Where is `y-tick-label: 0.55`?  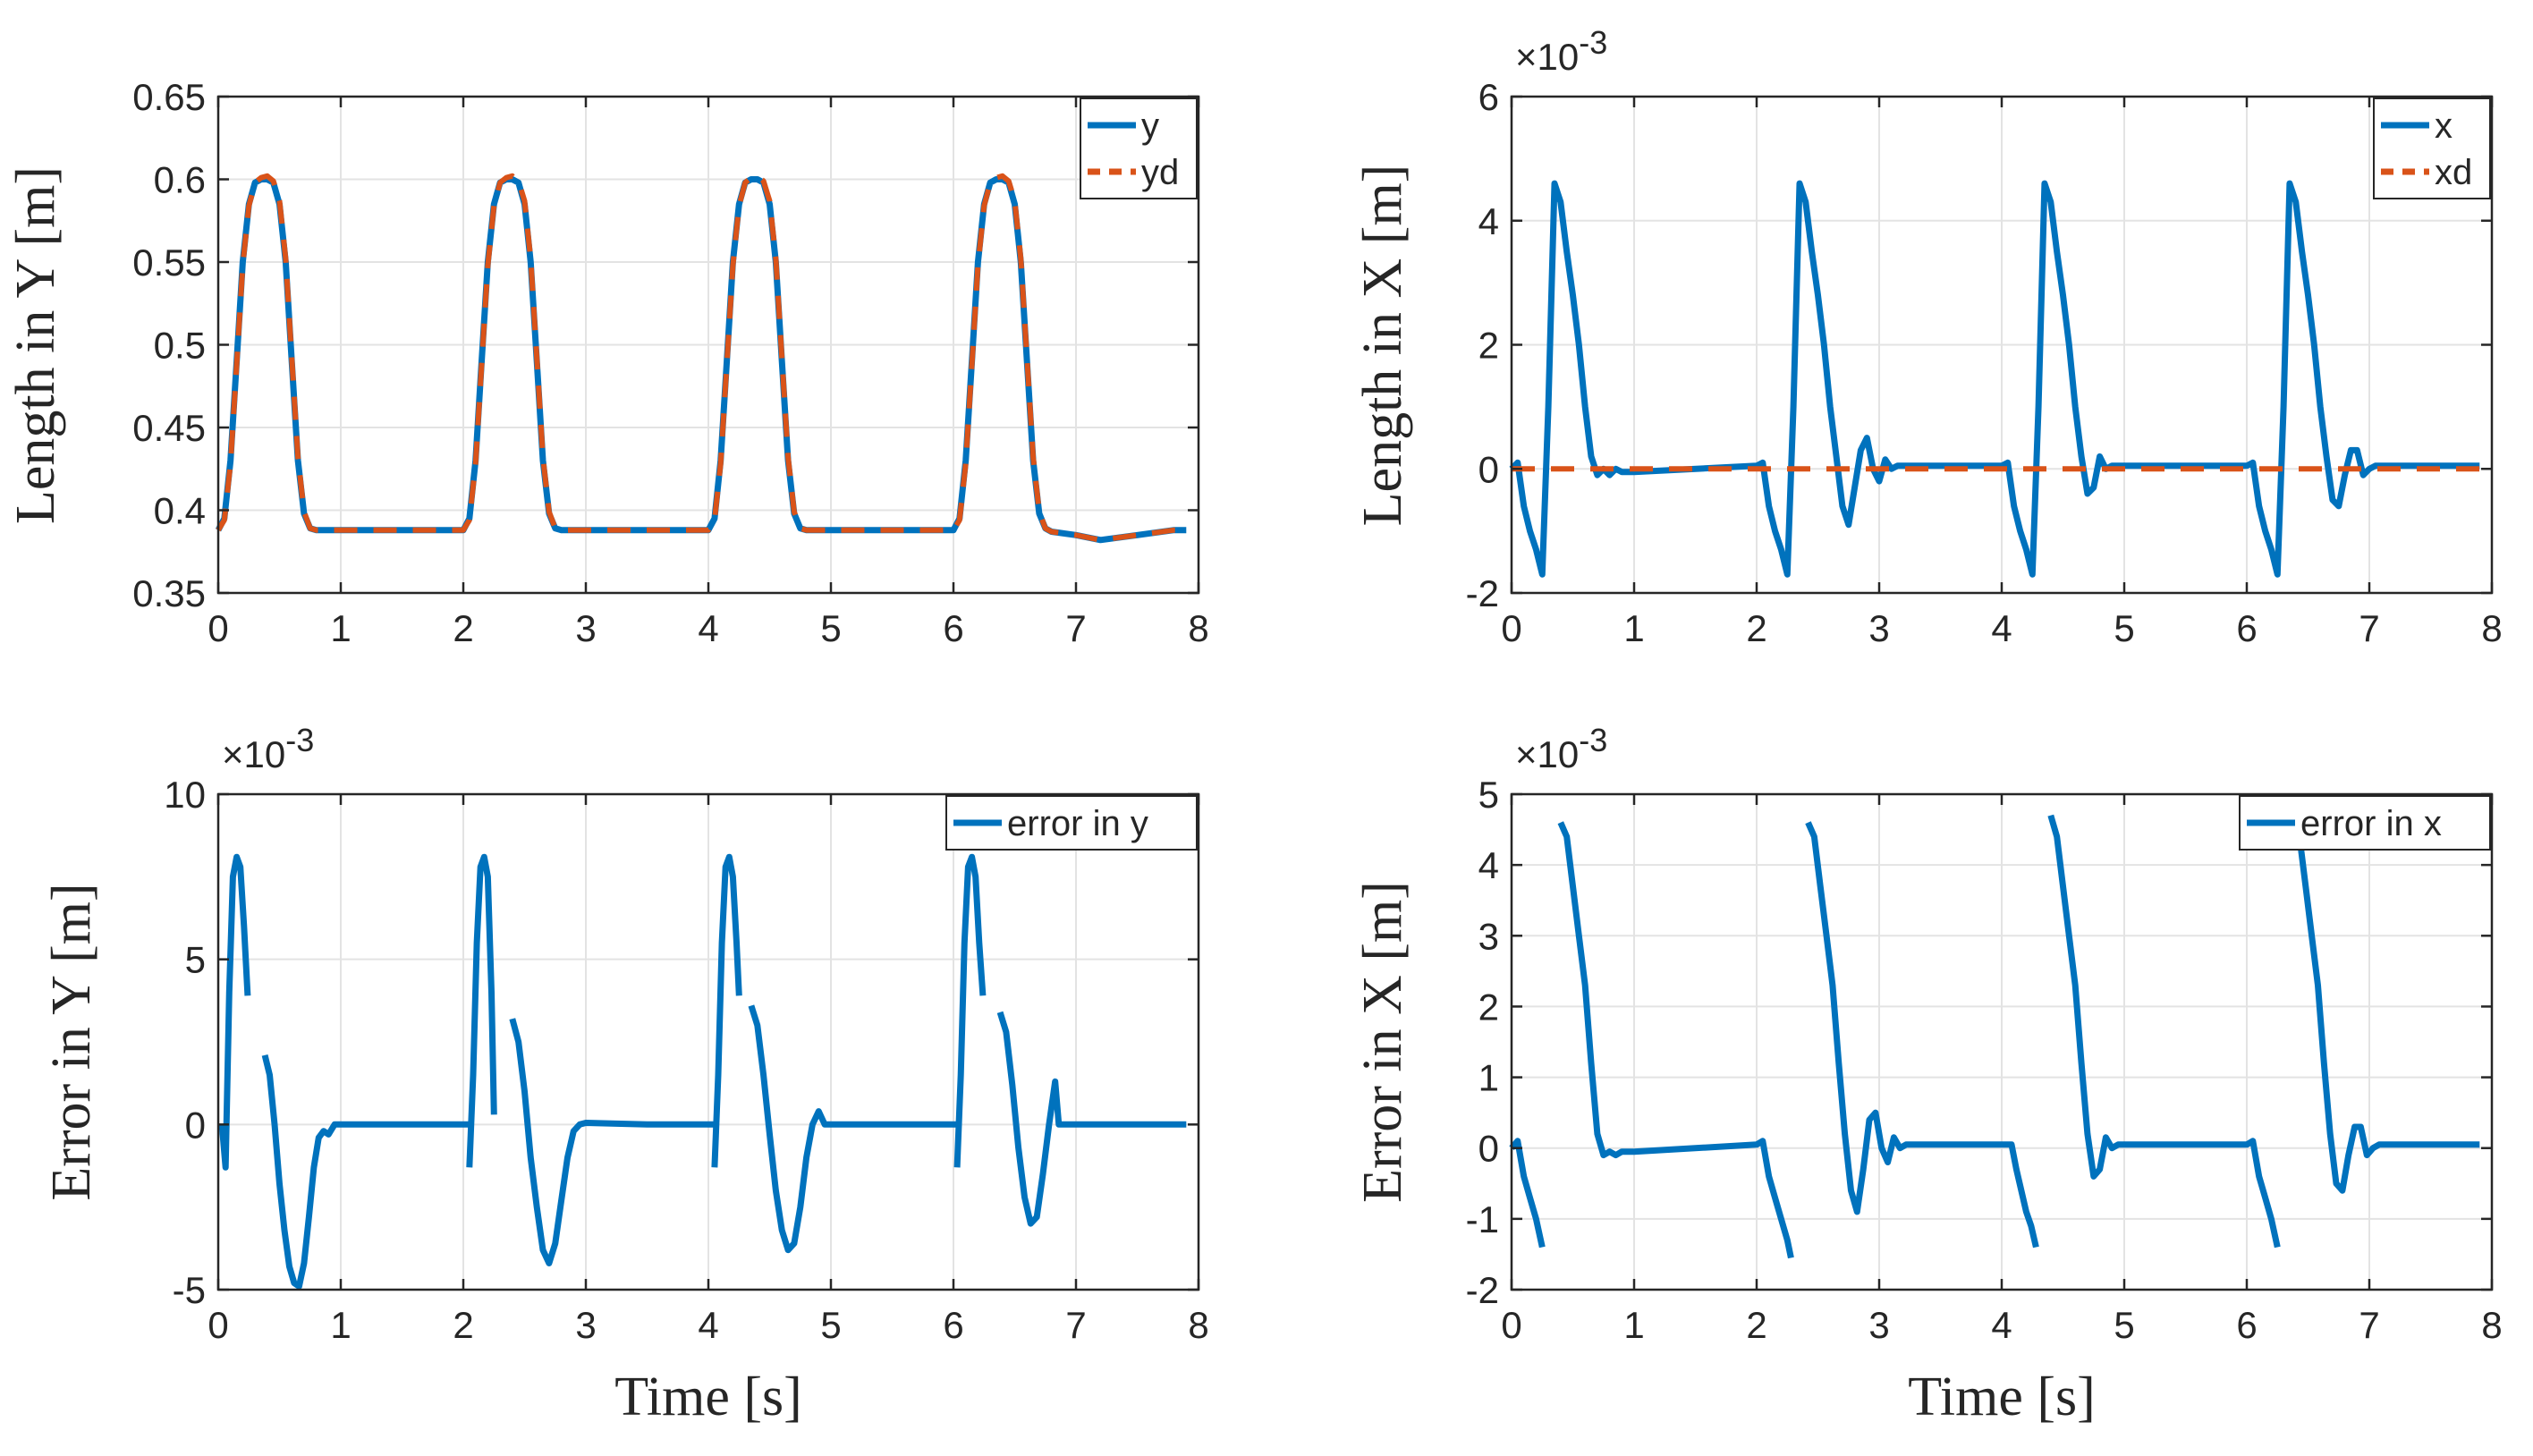
y-tick-label: 0.55 is located at coordinates (169, 262).